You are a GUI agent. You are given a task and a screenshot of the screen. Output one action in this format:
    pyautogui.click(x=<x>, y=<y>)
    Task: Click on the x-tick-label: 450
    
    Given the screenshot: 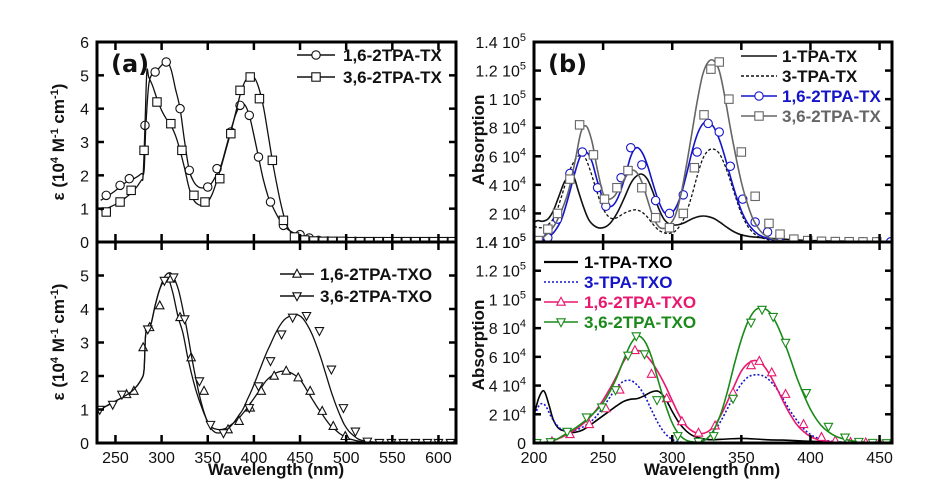 What is the action you would take?
    pyautogui.click(x=879, y=458)
    